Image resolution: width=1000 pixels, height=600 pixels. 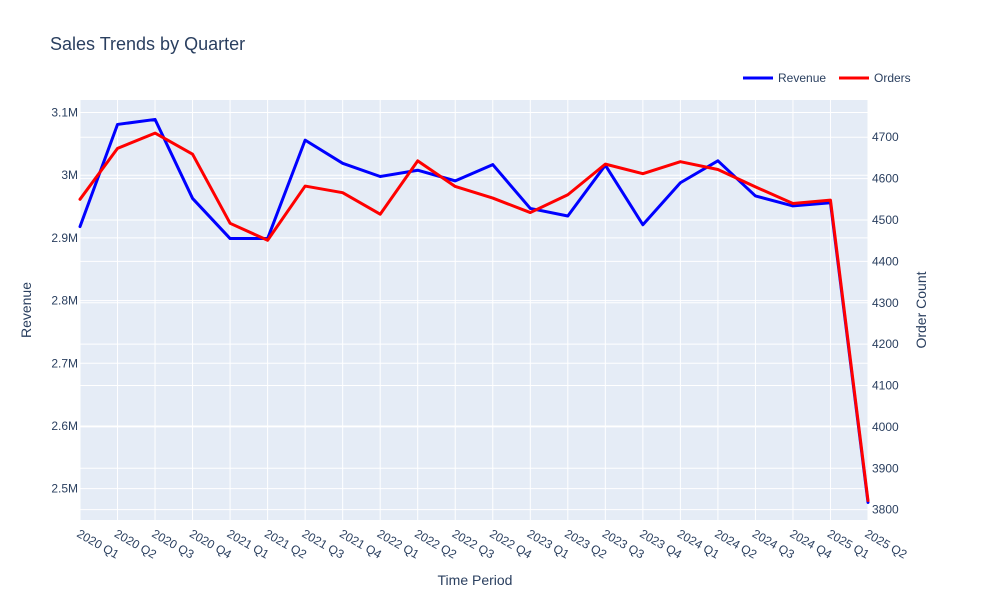 I want to click on y2-tick-label: 4700, so click(x=885, y=137).